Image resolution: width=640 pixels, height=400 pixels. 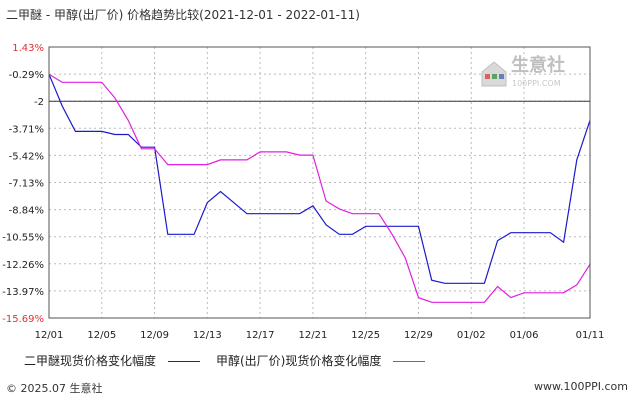 I want to click on footer-copyright: © 2025.07 生意社, so click(x=54, y=388).